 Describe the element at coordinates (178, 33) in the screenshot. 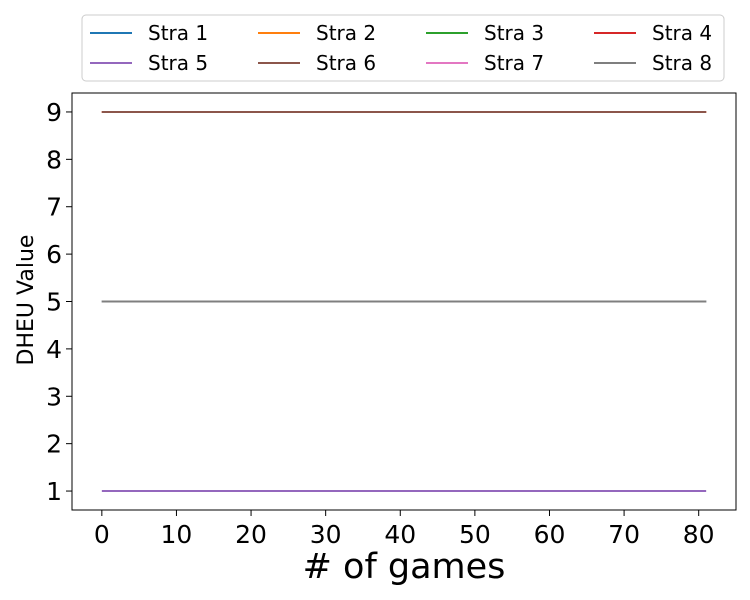

I see `legend-label-1: Stra 1` at that location.